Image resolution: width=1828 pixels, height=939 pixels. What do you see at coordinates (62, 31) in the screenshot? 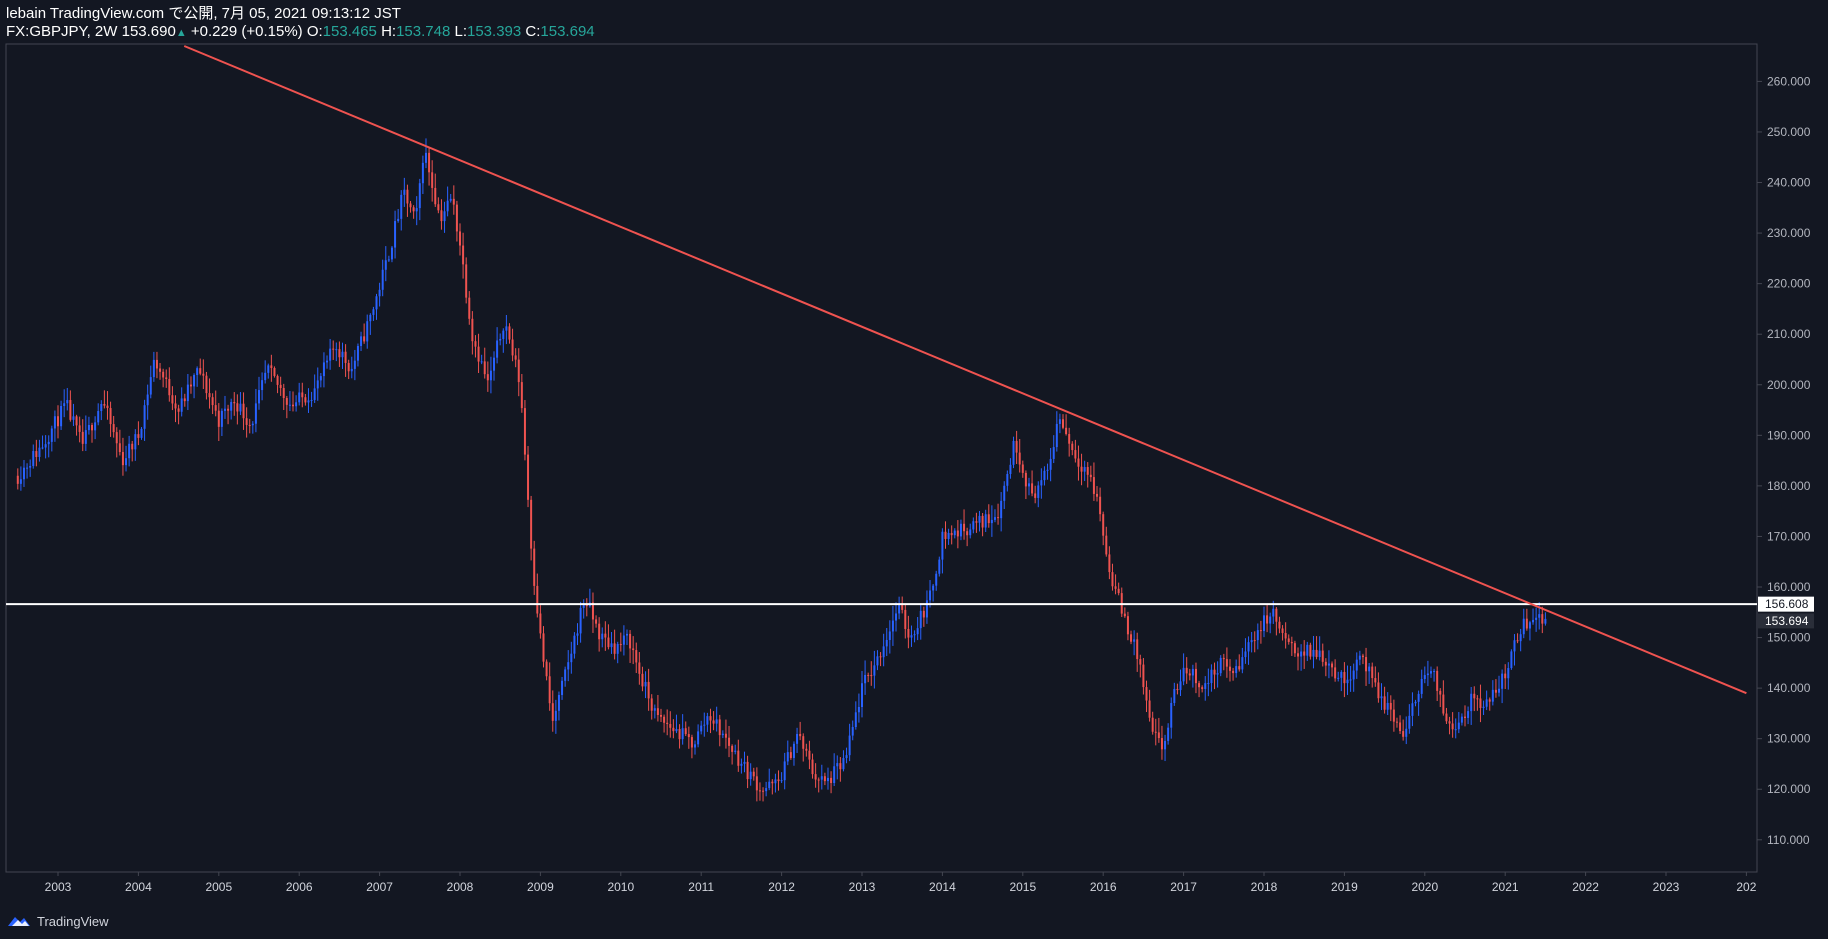
I see `symbol-label: FX:GBPJPY, 2W` at bounding box center [62, 31].